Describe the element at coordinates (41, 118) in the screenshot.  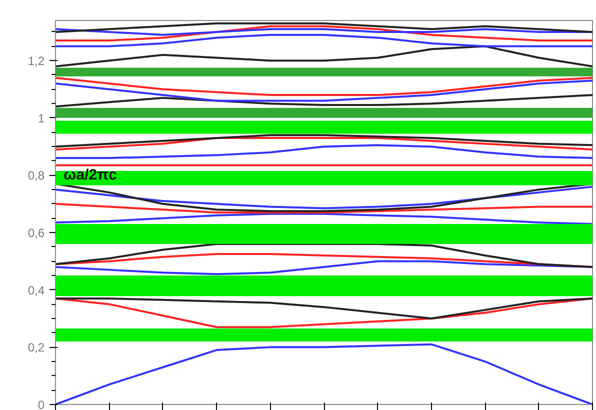
I see `y-tick-label: 1` at that location.